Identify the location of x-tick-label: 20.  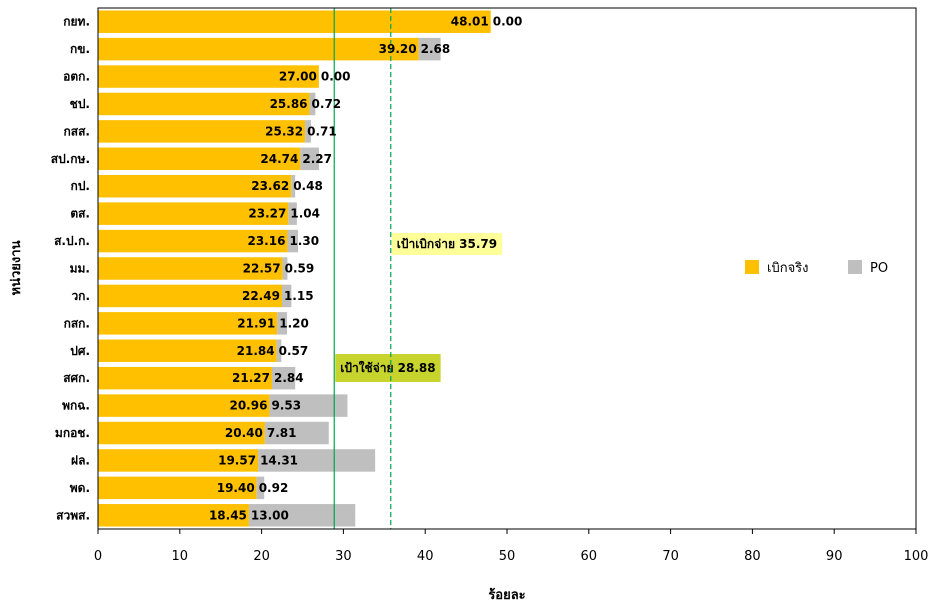
(261, 556).